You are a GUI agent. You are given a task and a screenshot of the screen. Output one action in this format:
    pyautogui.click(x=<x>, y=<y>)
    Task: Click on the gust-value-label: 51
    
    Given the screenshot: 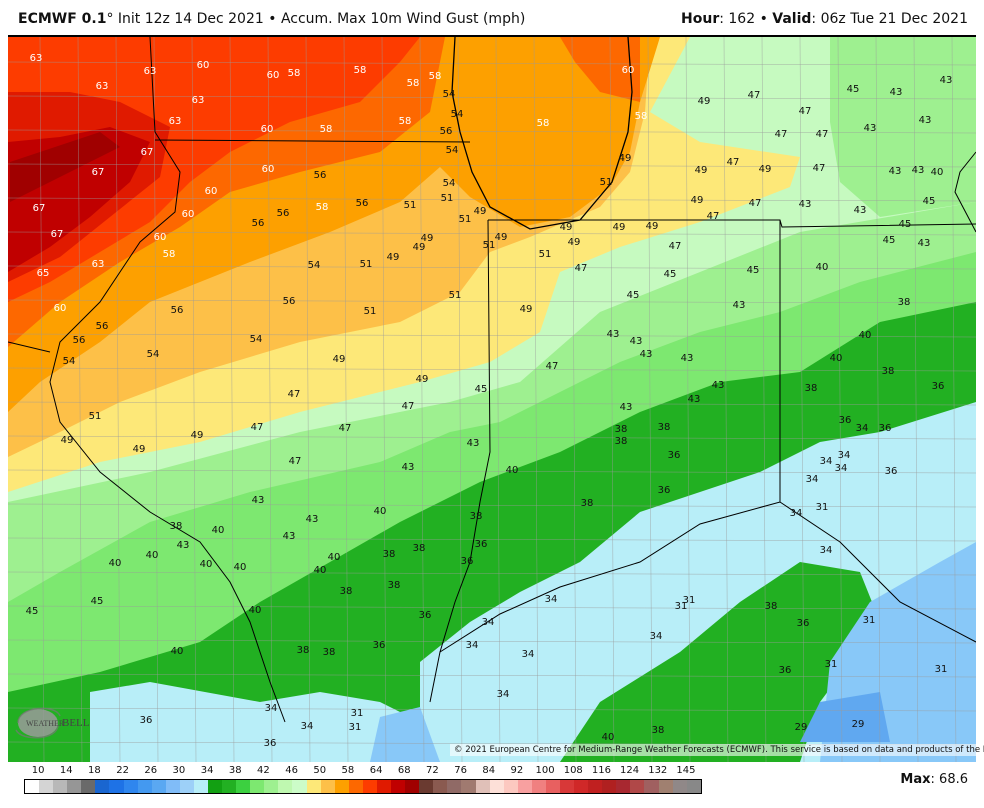 What is the action you would take?
    pyautogui.click(x=410, y=205)
    